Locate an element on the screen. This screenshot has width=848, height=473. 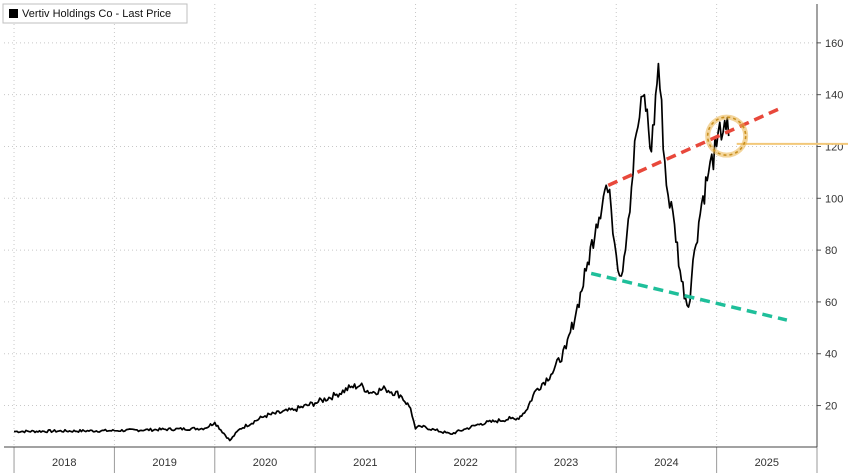
x-tick-label: 2020 is located at coordinates (265, 463).